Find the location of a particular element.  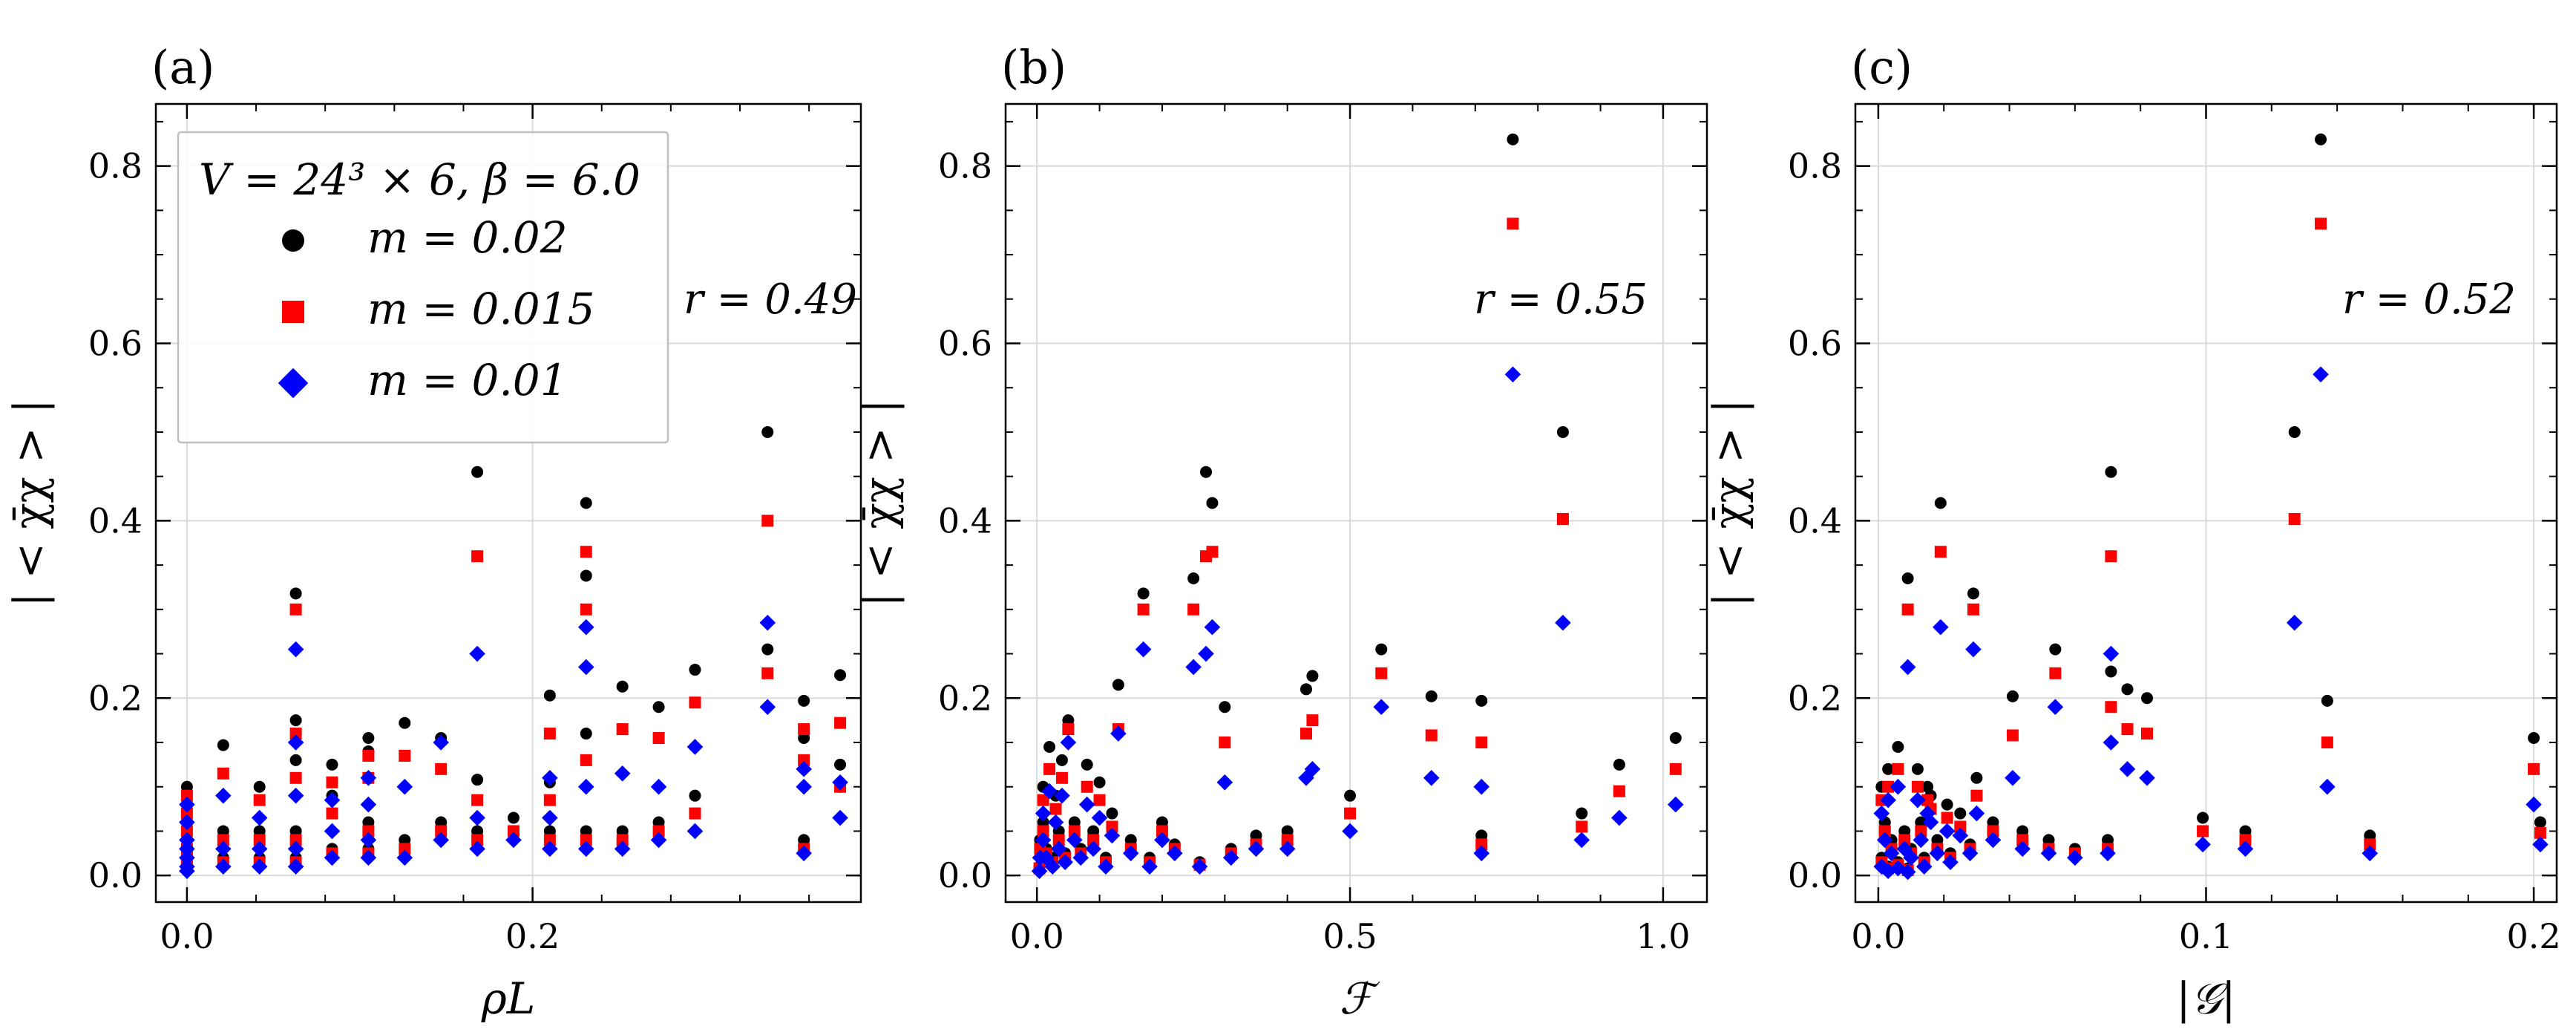

legend-entry-label: m = 0.015 is located at coordinates (481, 309).